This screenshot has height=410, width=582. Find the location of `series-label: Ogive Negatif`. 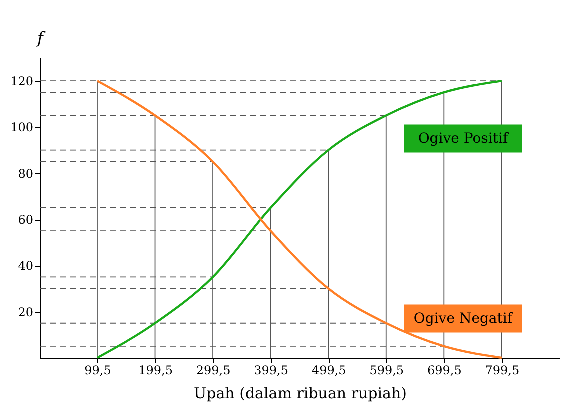

series-label: Ogive Negatif is located at coordinates (464, 318).